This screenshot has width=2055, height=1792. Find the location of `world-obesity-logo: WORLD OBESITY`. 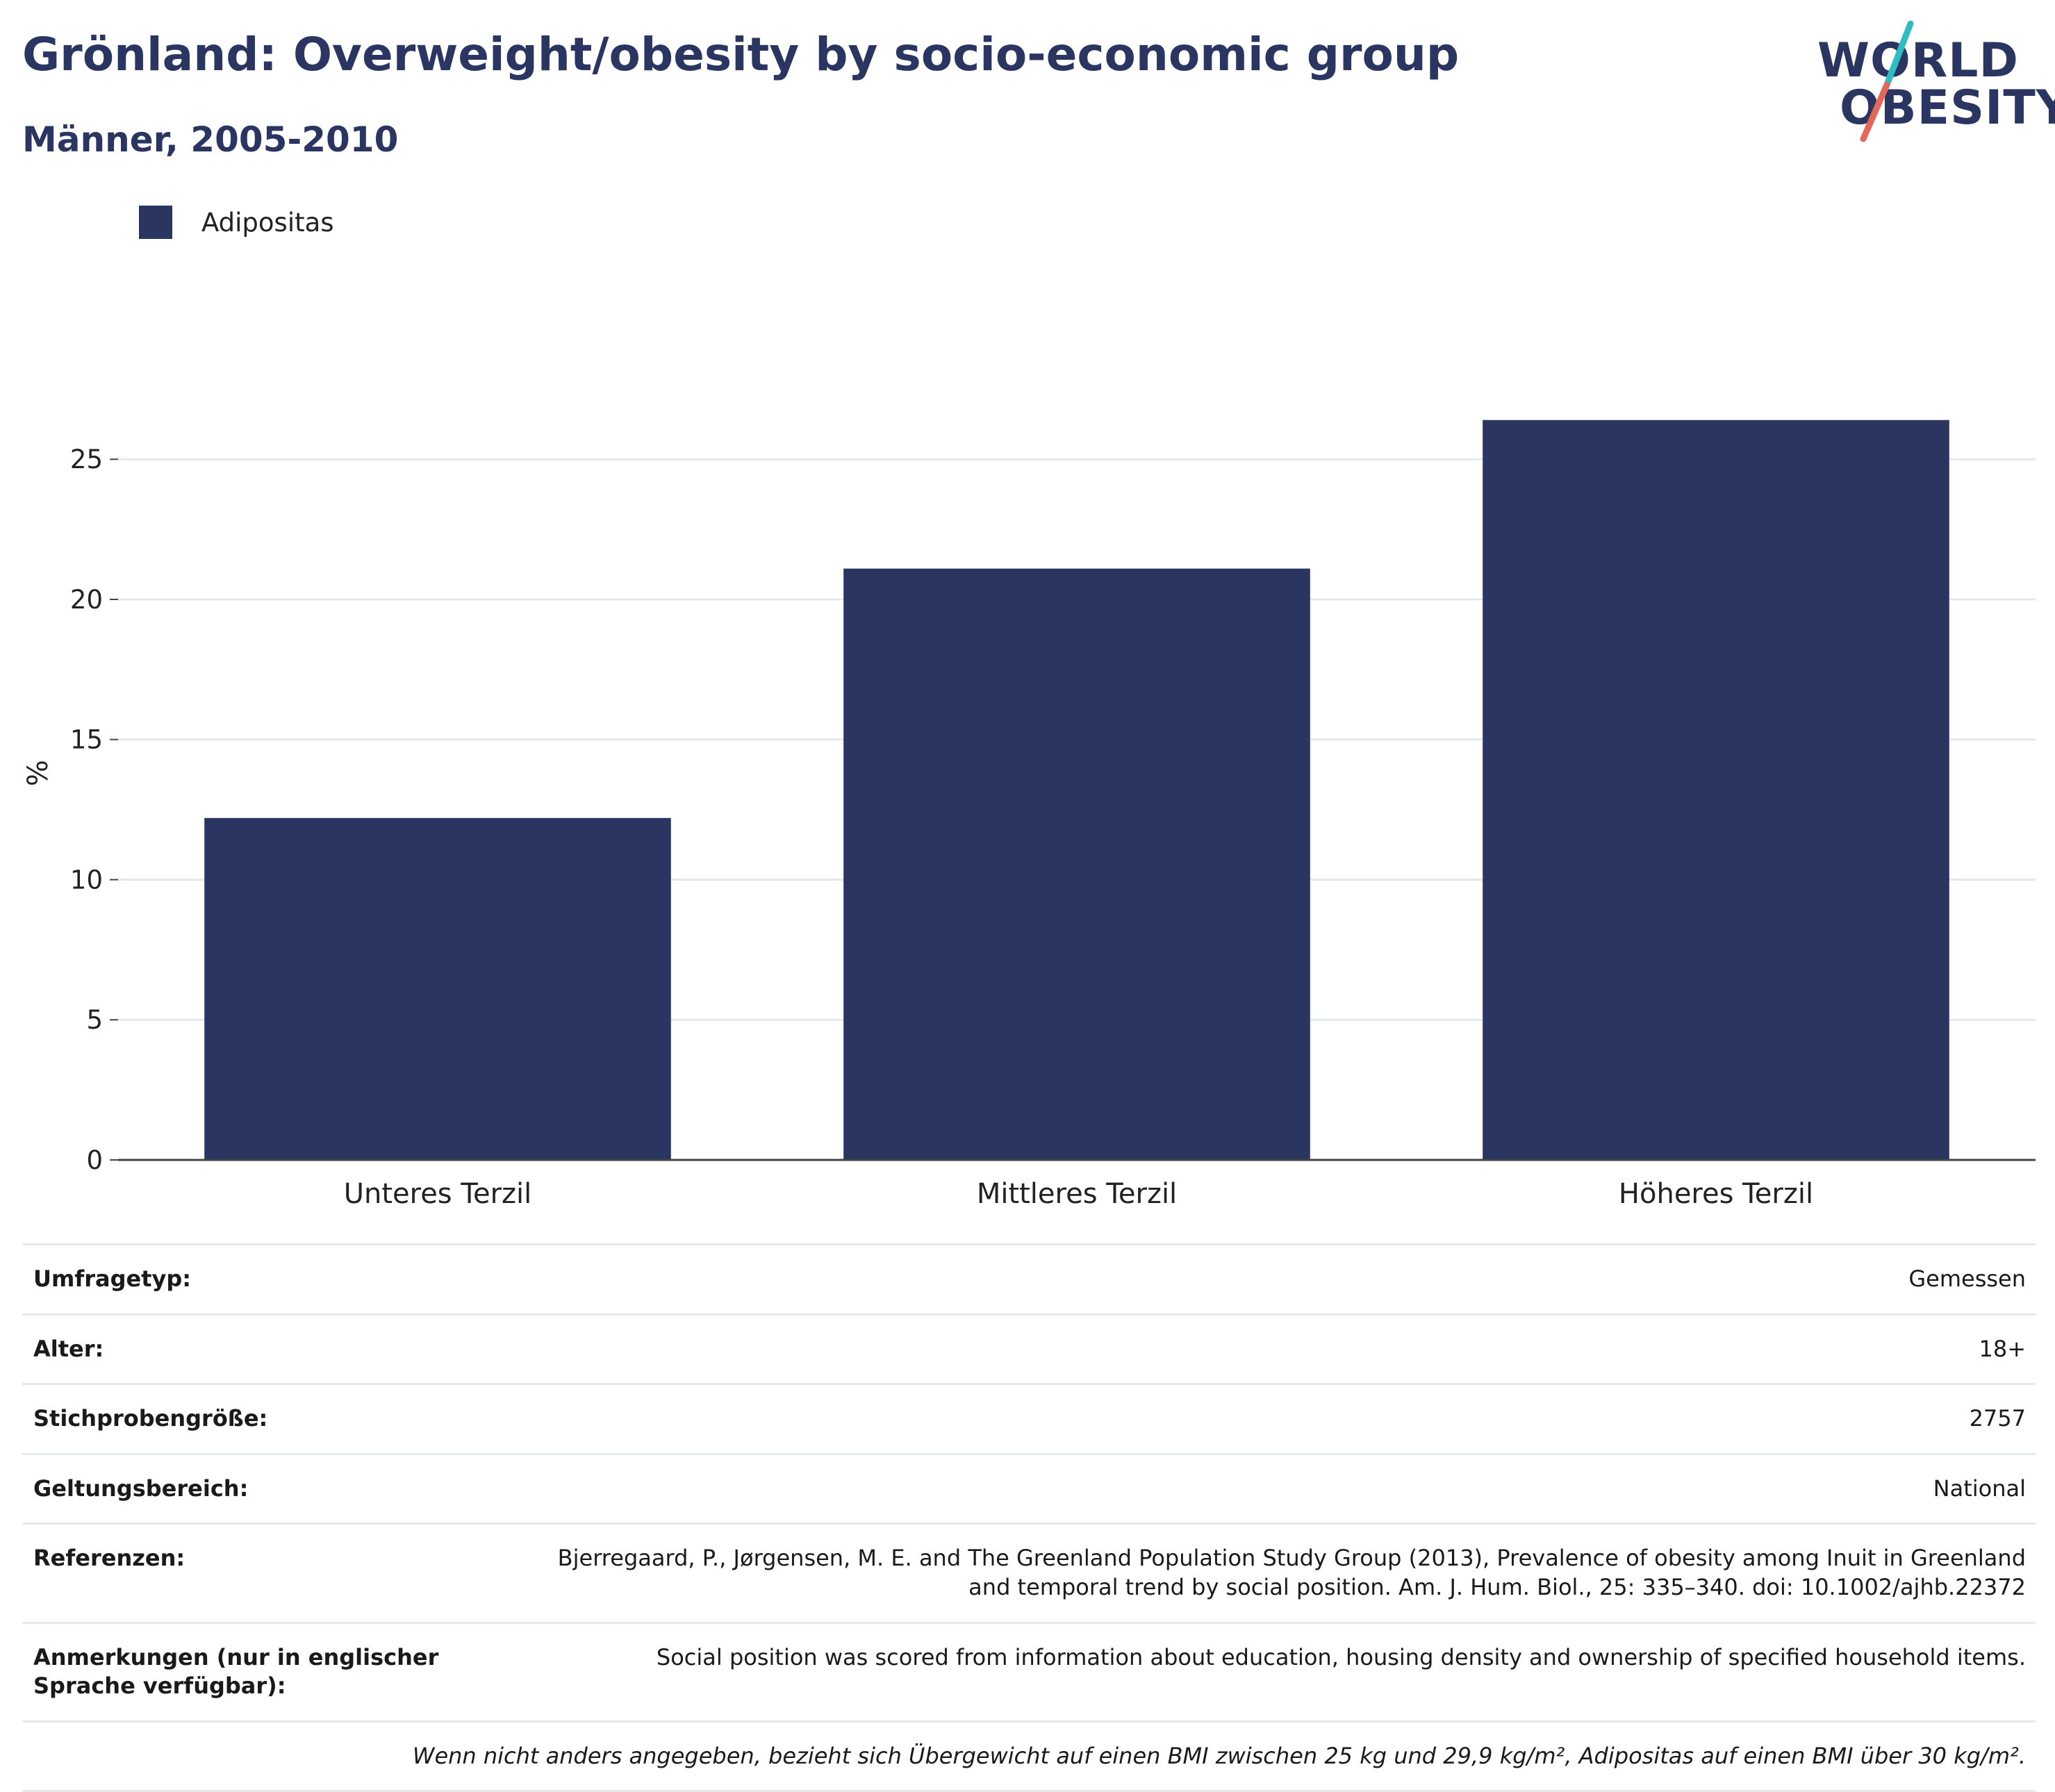

world-obesity-logo: WORLD OBESITY is located at coordinates (1931, 83).